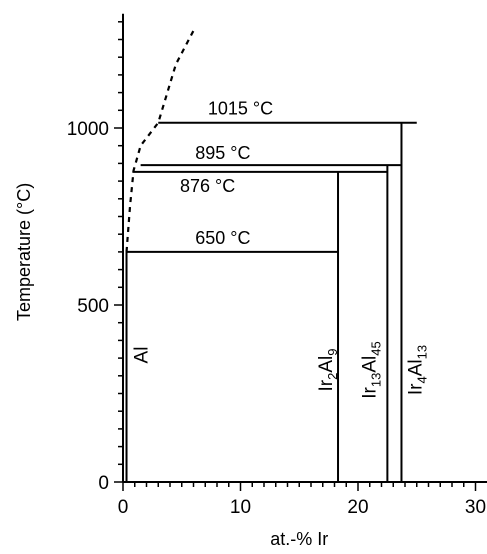 This screenshot has height=554, width=487. What do you see at coordinates (142, 355) in the screenshot?
I see `phase-label-al: Al` at bounding box center [142, 355].